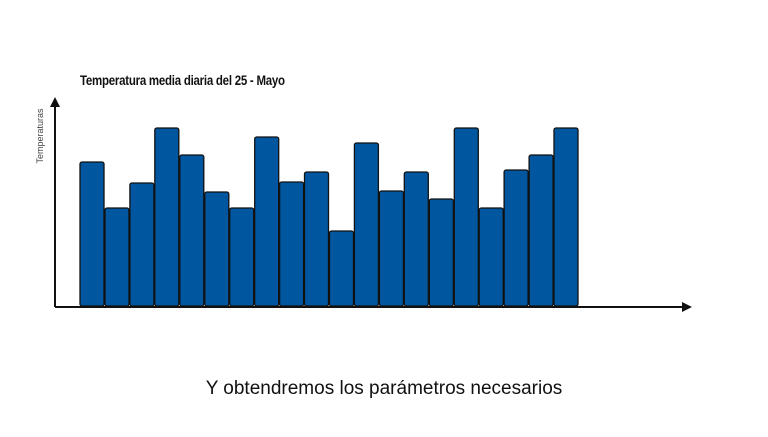 The image size is (768, 437). I want to click on y-axis-label: Temperaturas, so click(40, 136).